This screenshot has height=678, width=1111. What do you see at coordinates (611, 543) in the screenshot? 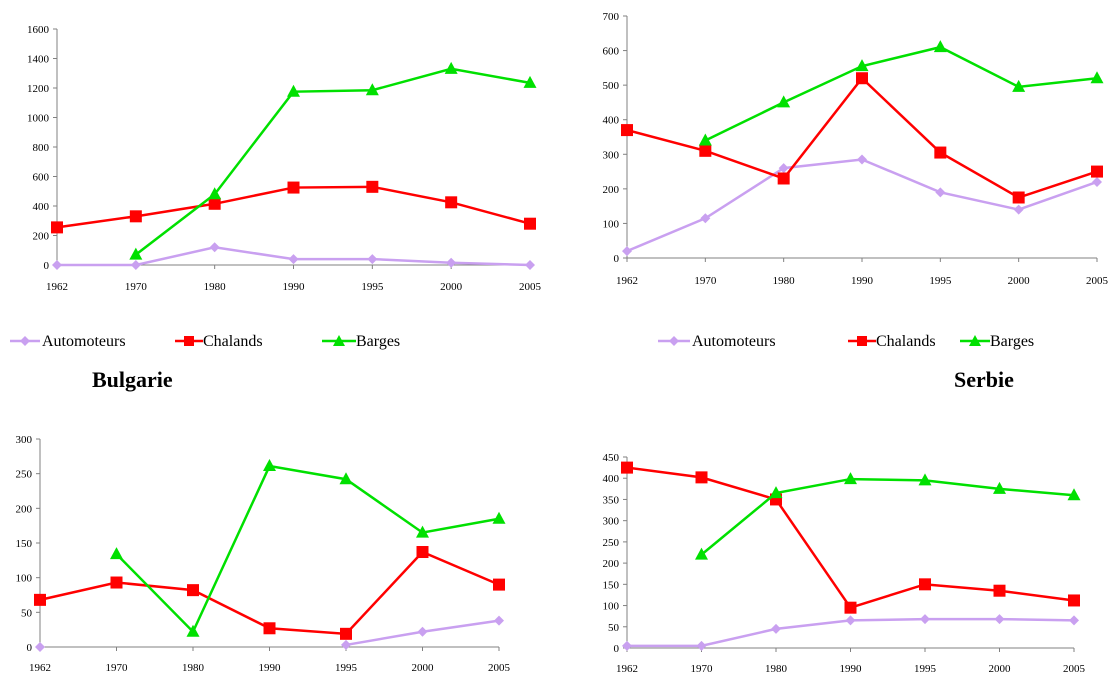
I see `y-tick-label: 250` at bounding box center [611, 543].